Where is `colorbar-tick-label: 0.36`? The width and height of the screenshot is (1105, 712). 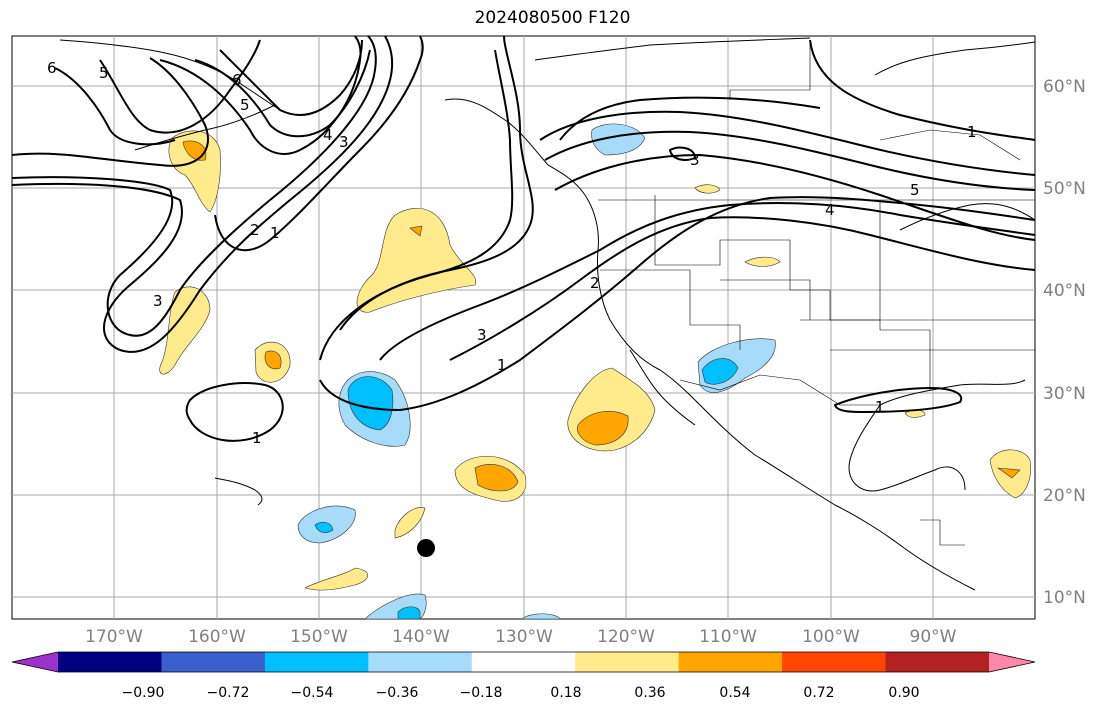
colorbar-tick-label: 0.36 is located at coordinates (649, 693).